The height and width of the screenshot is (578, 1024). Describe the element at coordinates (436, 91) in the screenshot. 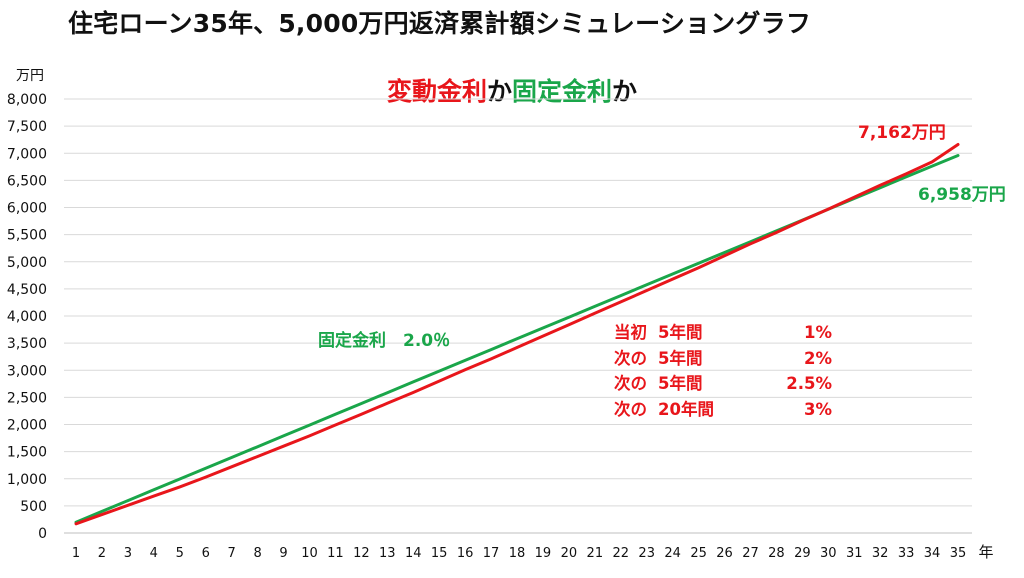

I see `subtitle-variable-rate: 変動金利` at that location.